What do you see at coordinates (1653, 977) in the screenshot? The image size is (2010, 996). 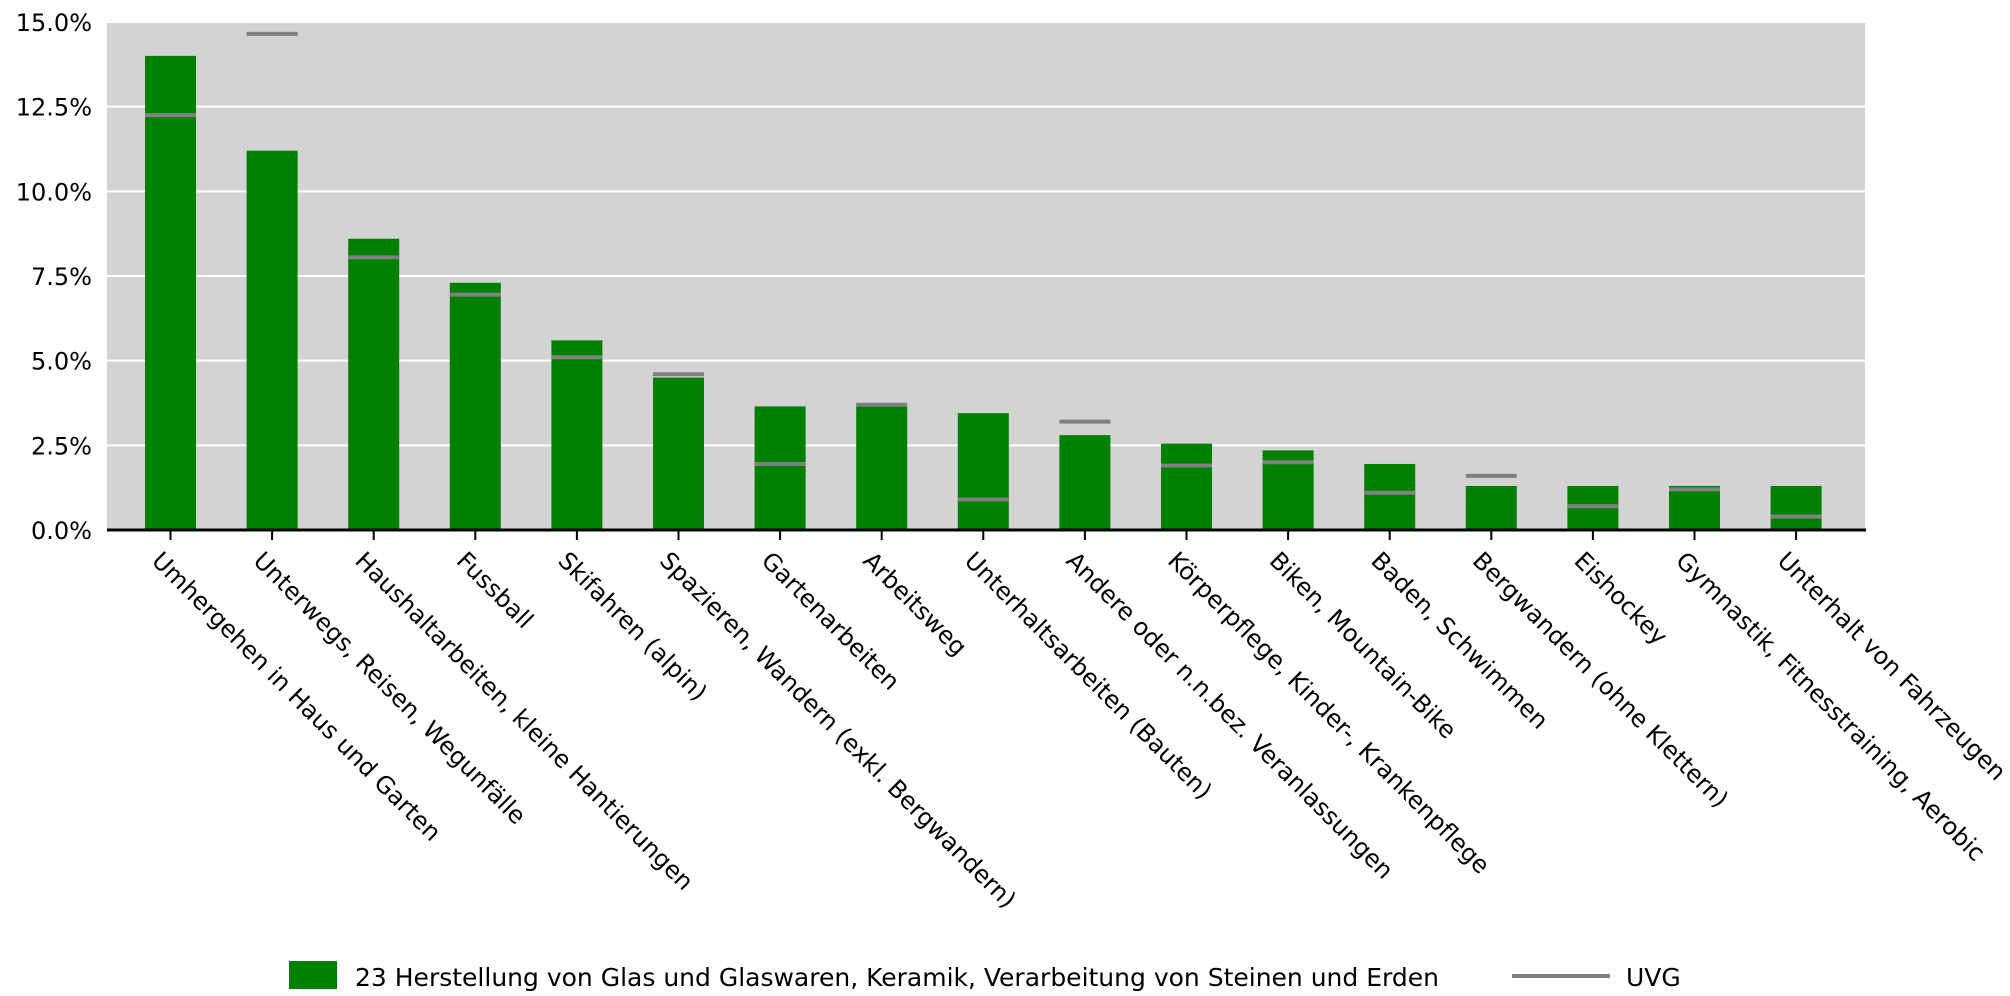 I see `legend-uvg-label: UVG` at bounding box center [1653, 977].